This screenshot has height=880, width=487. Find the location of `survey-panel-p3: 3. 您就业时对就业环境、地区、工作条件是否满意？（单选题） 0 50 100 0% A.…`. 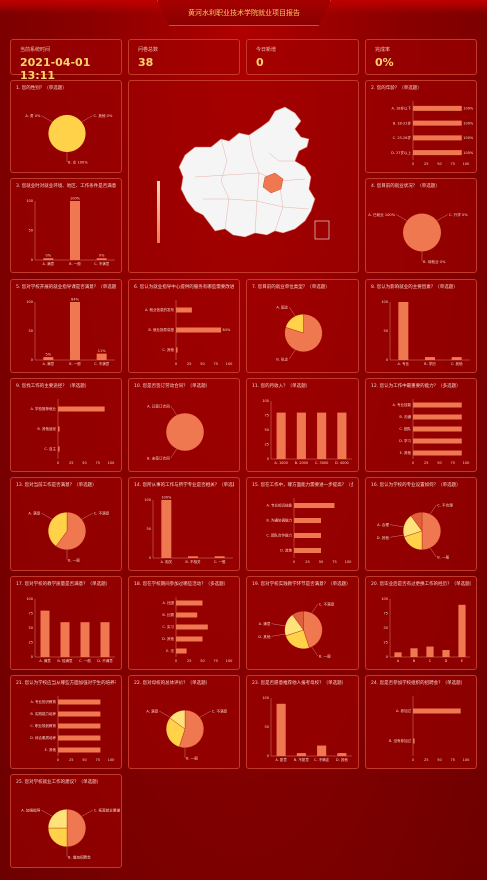

survey-panel-p3: 3. 您就业时对就业环境、地区、工作条件是否满意？（单选题） 0 50 100 0% A.… is located at coordinates (66, 225).